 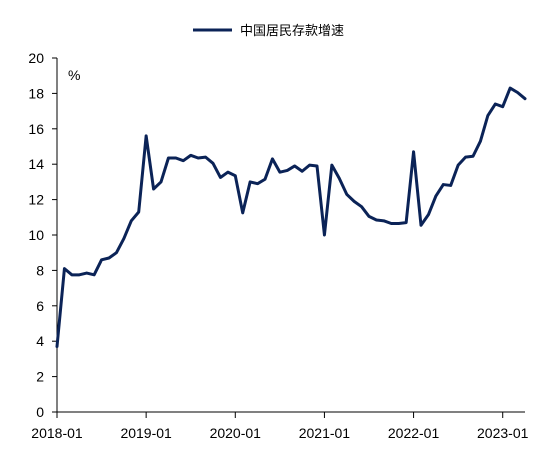 What do you see at coordinates (236, 433) in the screenshot?
I see `x-tick-label: 2020-01` at bounding box center [236, 433].